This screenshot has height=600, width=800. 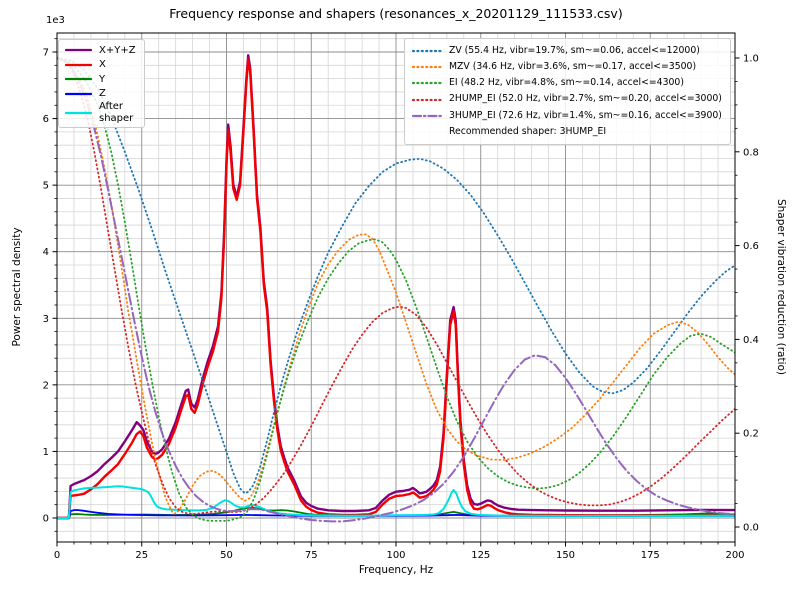 I want to click on legend-item-after-shaper: After shaper, so click(x=100, y=112).